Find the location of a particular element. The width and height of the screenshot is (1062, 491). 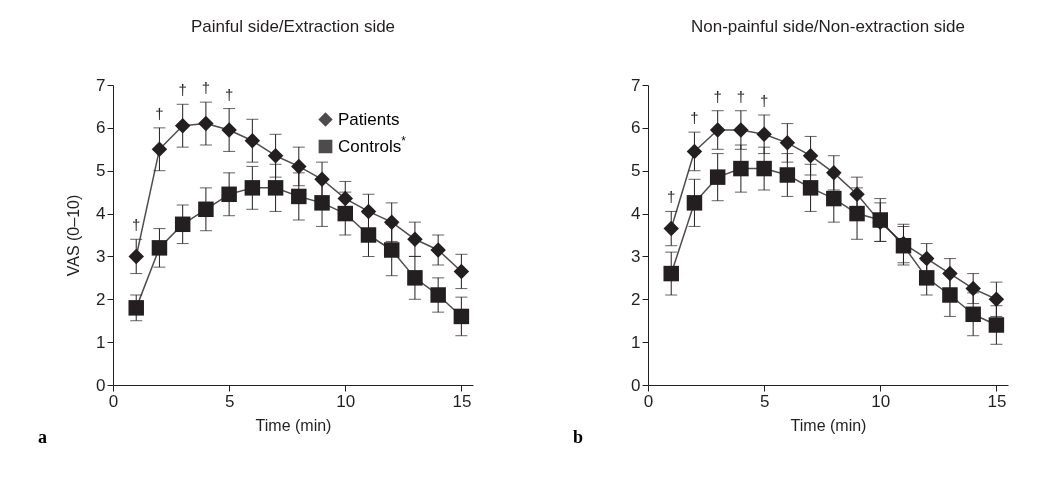

text: a is located at coordinates (42, 437).